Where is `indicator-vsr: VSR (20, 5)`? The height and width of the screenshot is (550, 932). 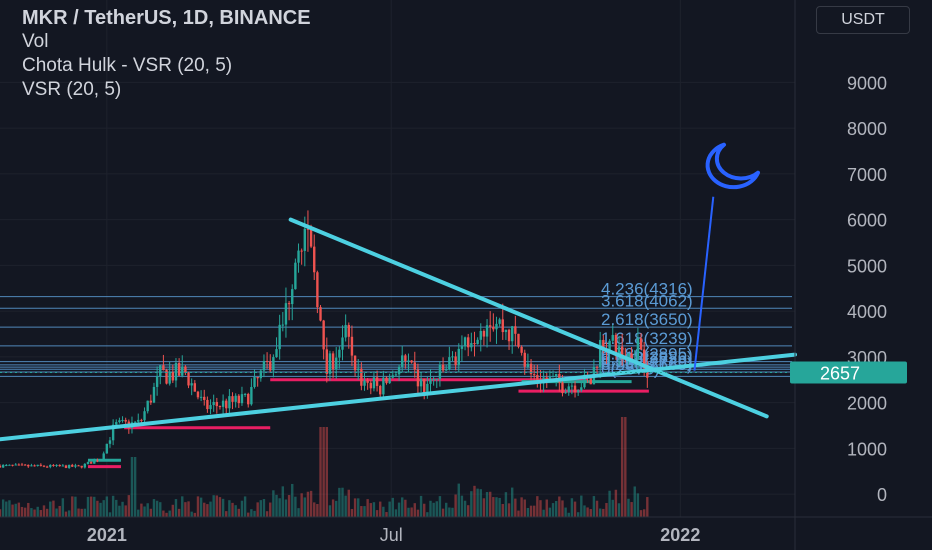
indicator-vsr: VSR (20, 5) is located at coordinates (72, 89).